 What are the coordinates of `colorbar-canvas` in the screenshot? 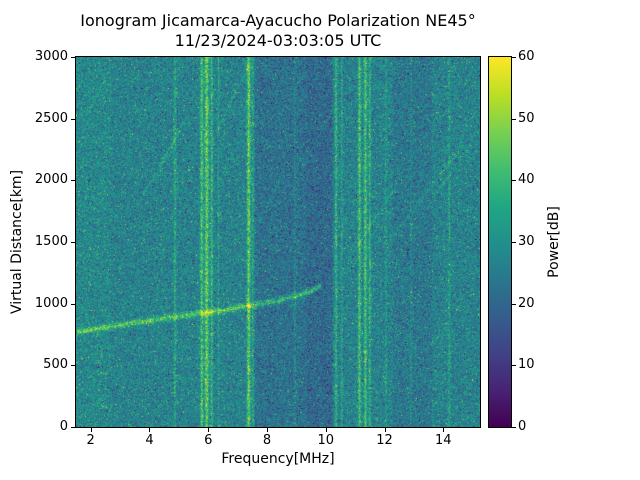 It's located at (500, 242).